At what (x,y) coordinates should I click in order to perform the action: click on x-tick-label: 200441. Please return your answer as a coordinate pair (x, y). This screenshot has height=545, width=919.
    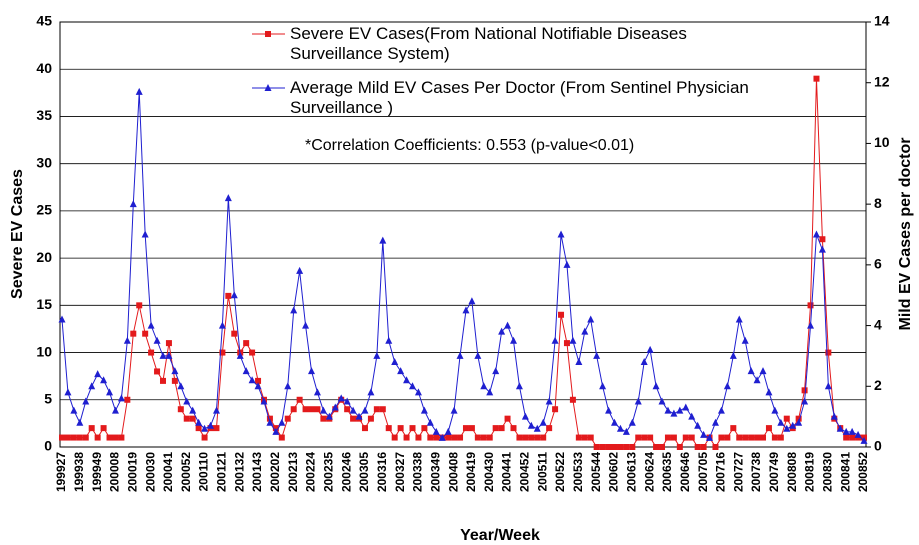
    Looking at the image, I should click on (507, 472).